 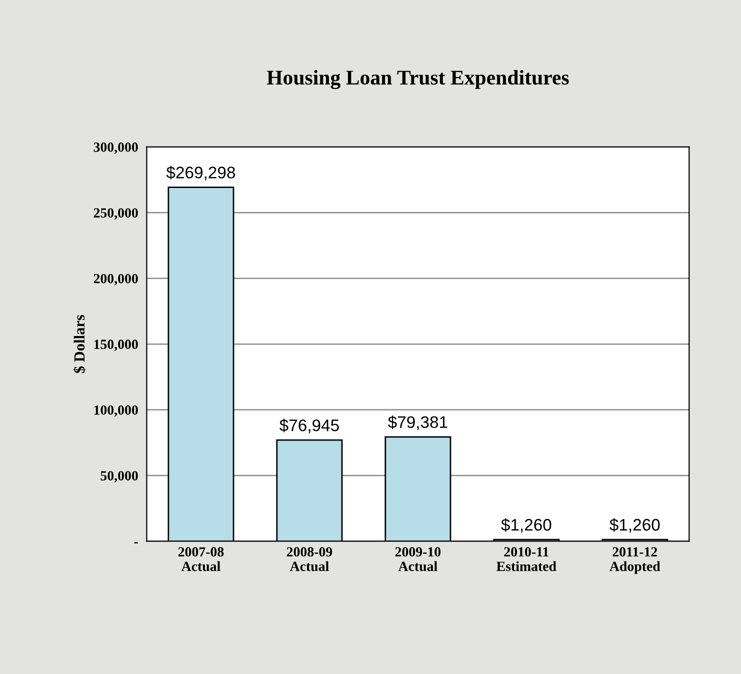 What do you see at coordinates (418, 559) in the screenshot?
I see `x-tick-label: 2009-10 Actual` at bounding box center [418, 559].